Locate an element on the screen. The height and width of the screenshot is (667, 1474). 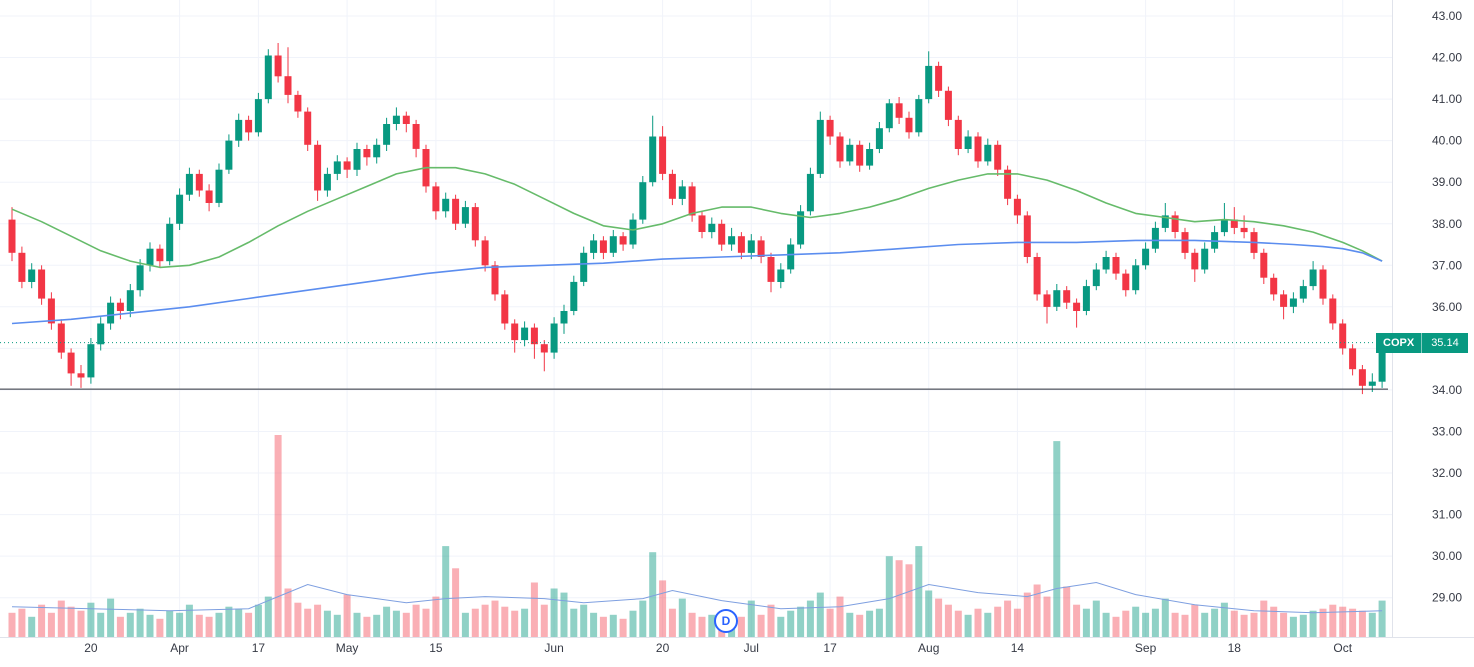
svg-text: 42.00 is located at coordinates (1447, 58).